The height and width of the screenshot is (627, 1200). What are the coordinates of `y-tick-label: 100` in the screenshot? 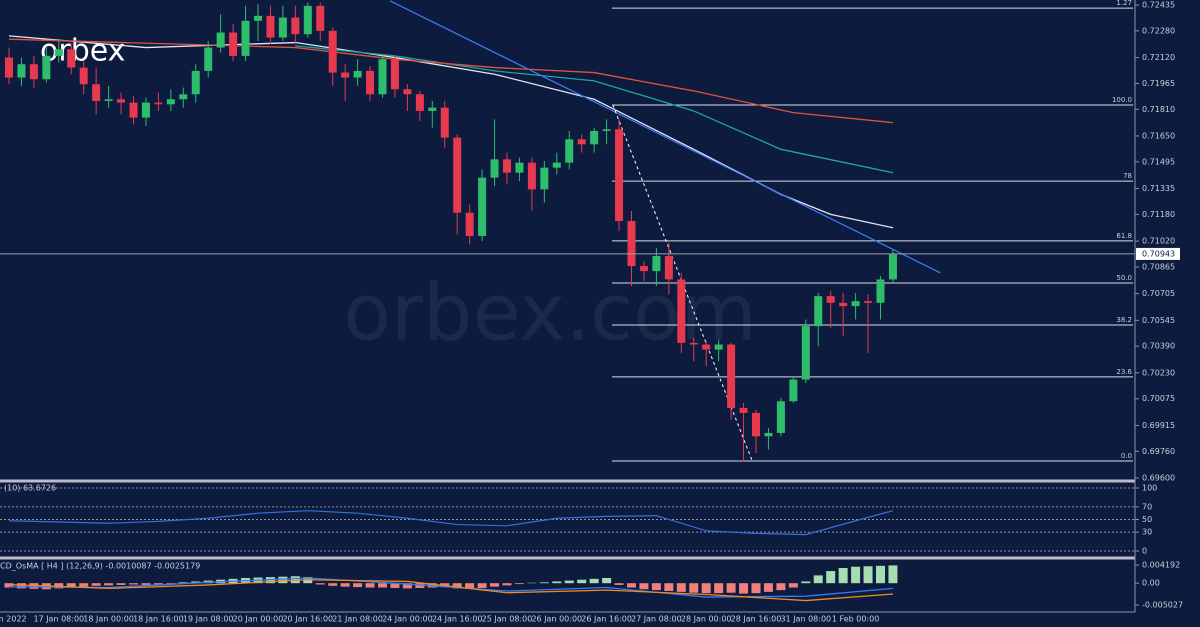 It's located at (1149, 488).